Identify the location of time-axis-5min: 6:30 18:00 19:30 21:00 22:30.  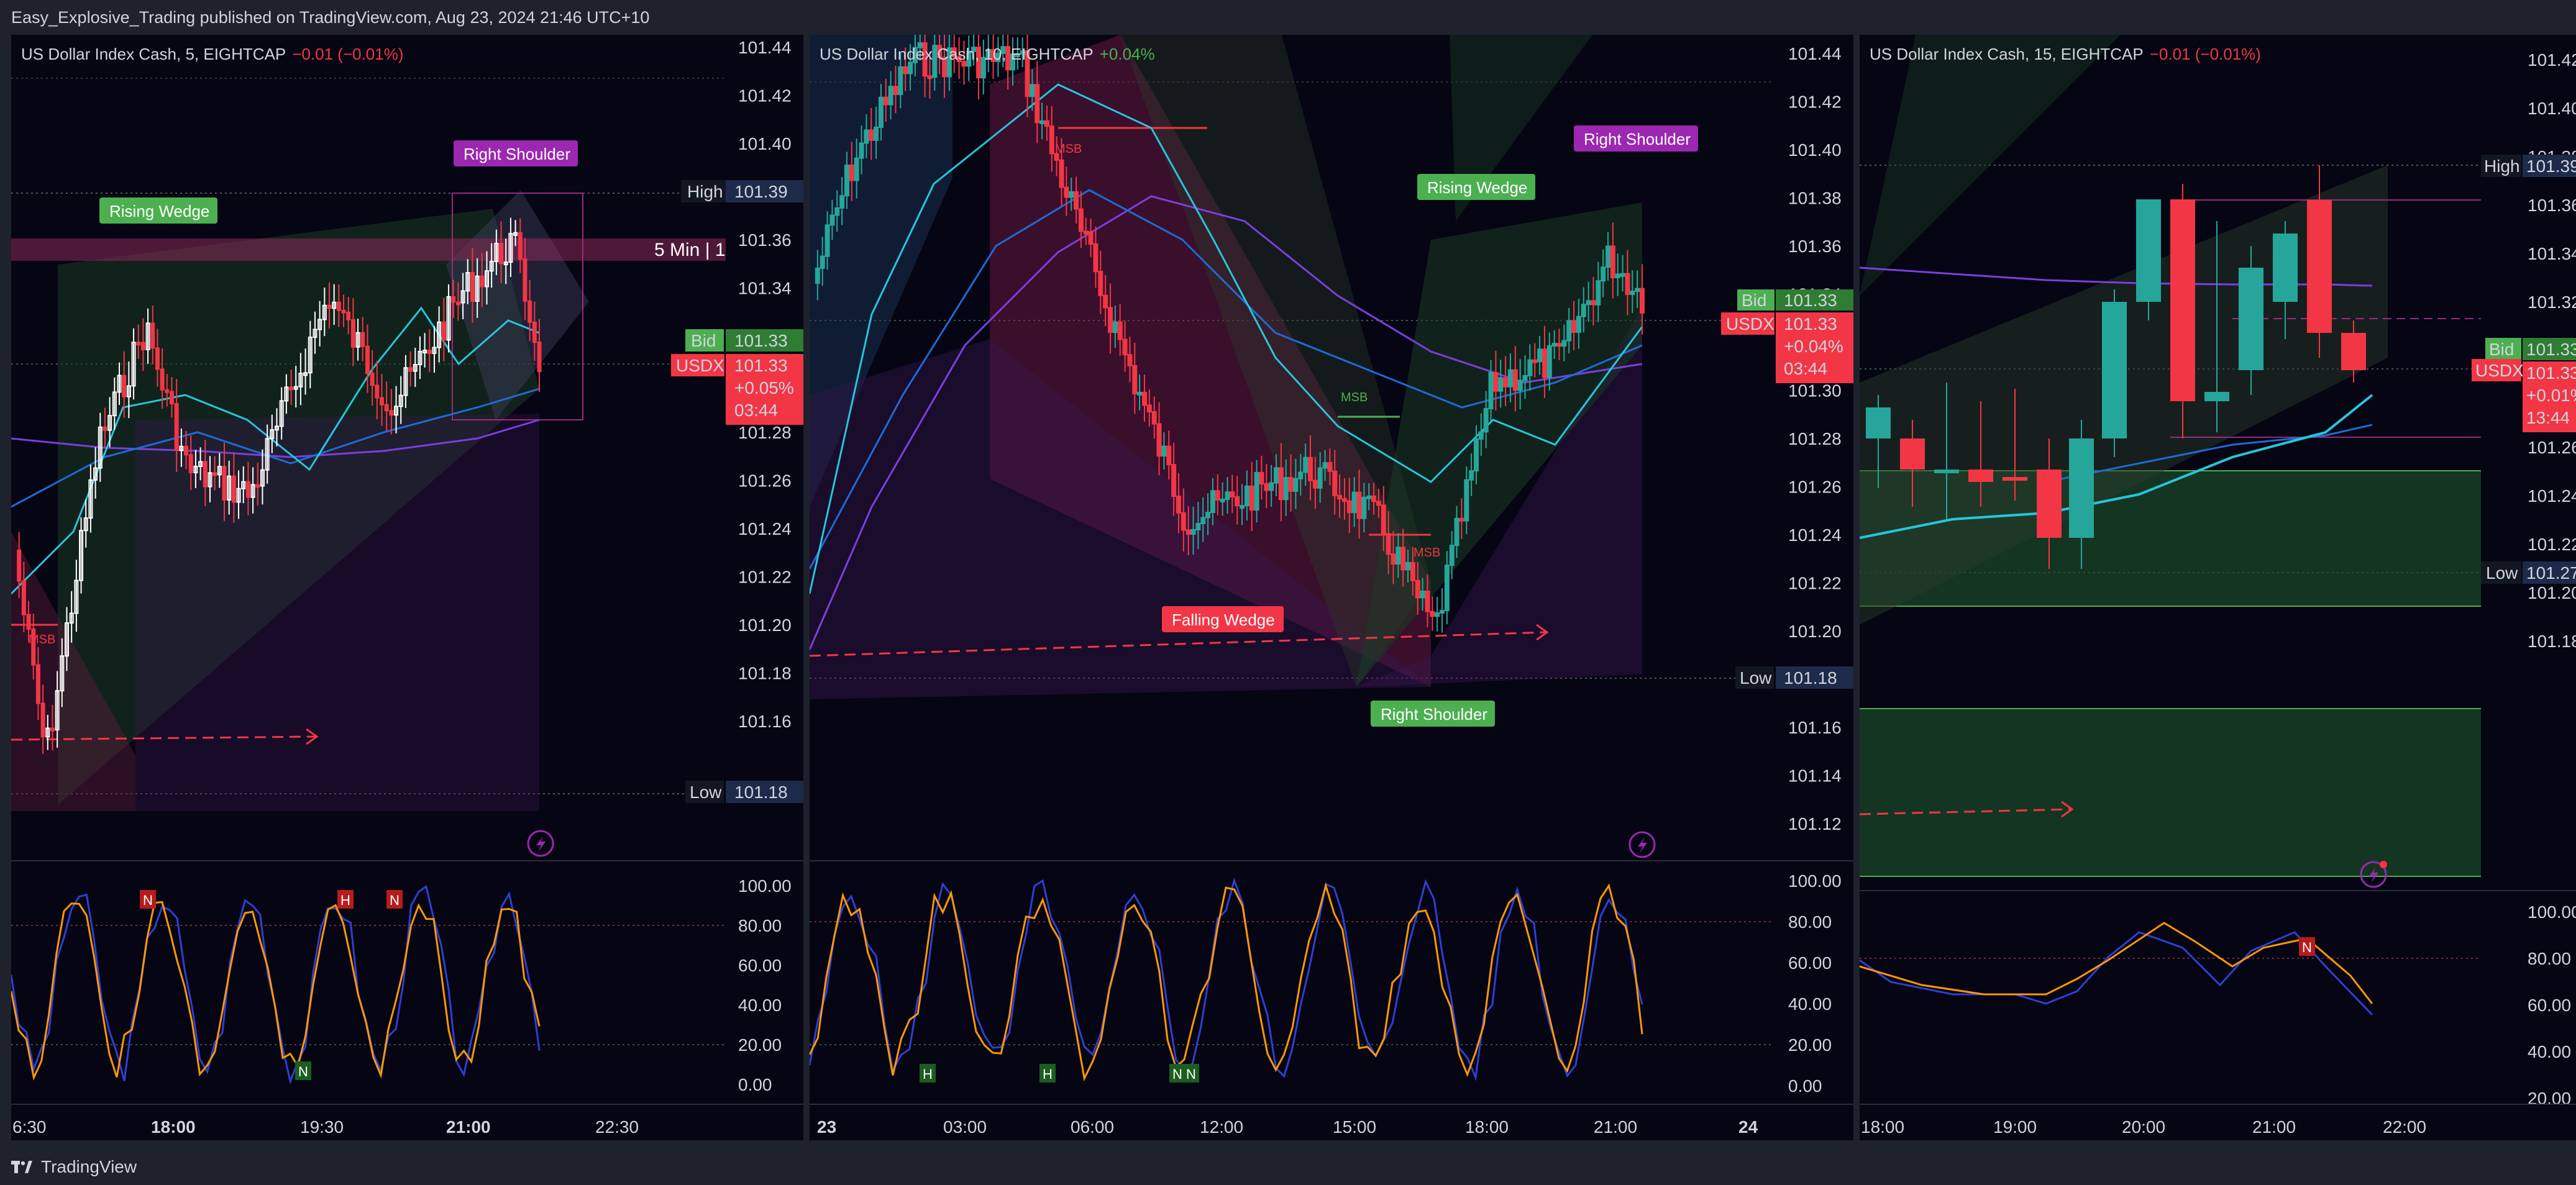
(325, 1127).